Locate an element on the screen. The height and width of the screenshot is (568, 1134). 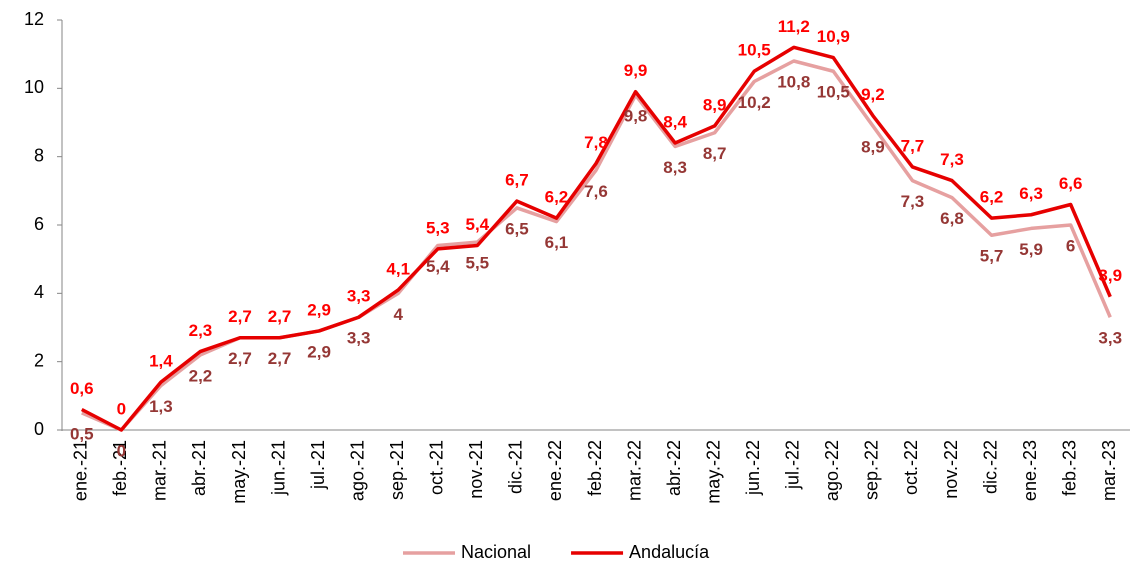
data-label: 6,3 is located at coordinates (1031, 193).